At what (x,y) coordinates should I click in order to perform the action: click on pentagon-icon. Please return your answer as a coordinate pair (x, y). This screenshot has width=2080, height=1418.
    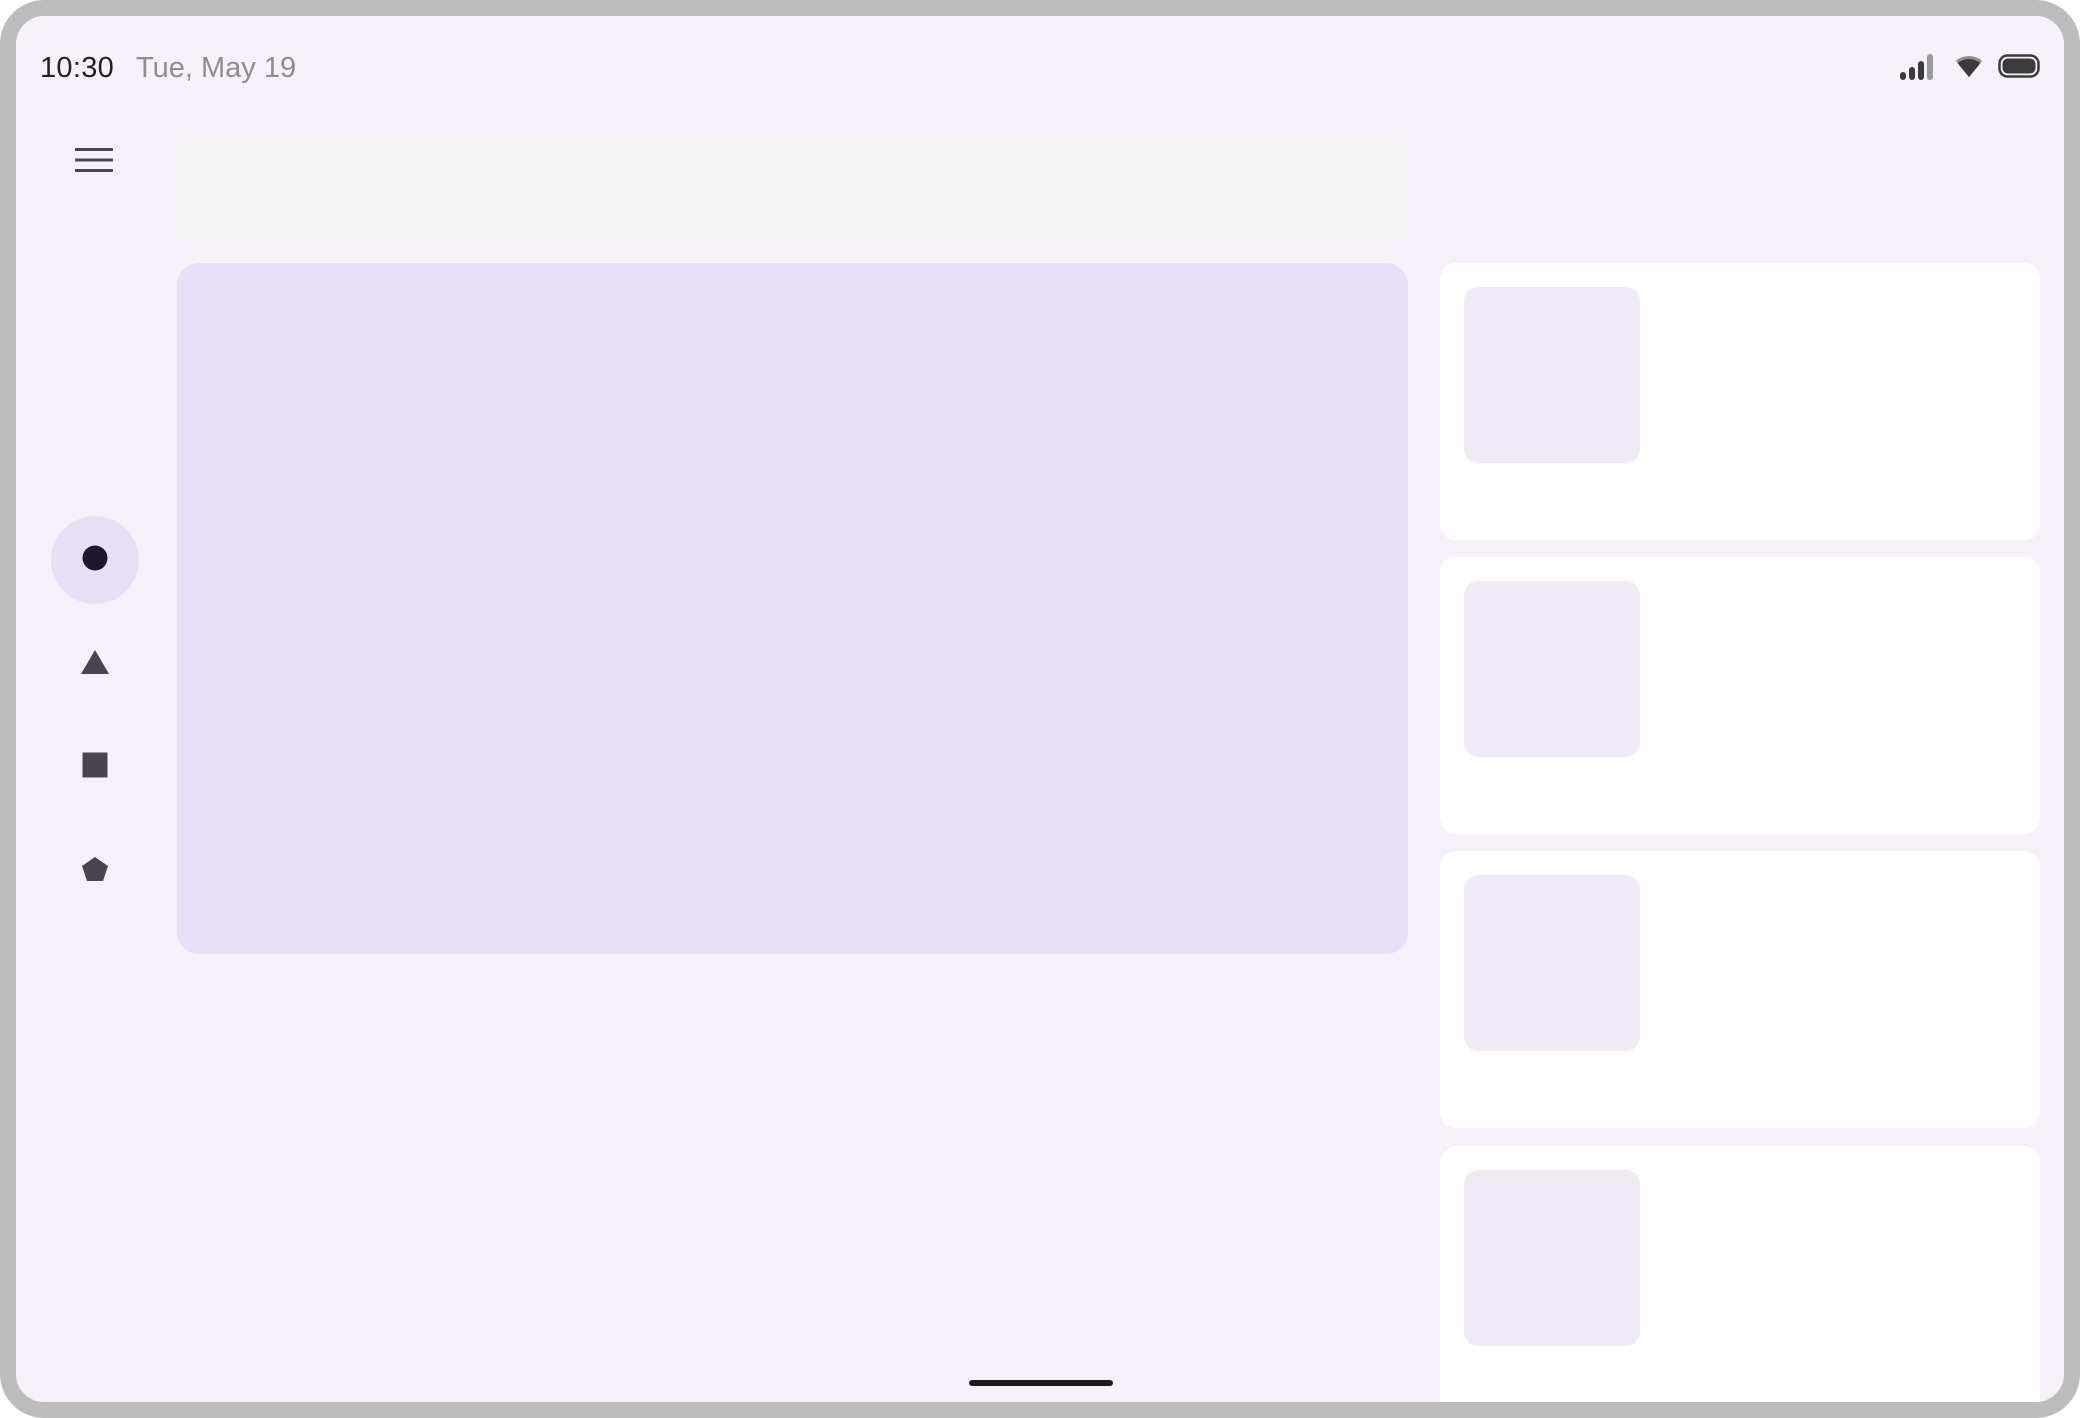
    Looking at the image, I should click on (95, 871).